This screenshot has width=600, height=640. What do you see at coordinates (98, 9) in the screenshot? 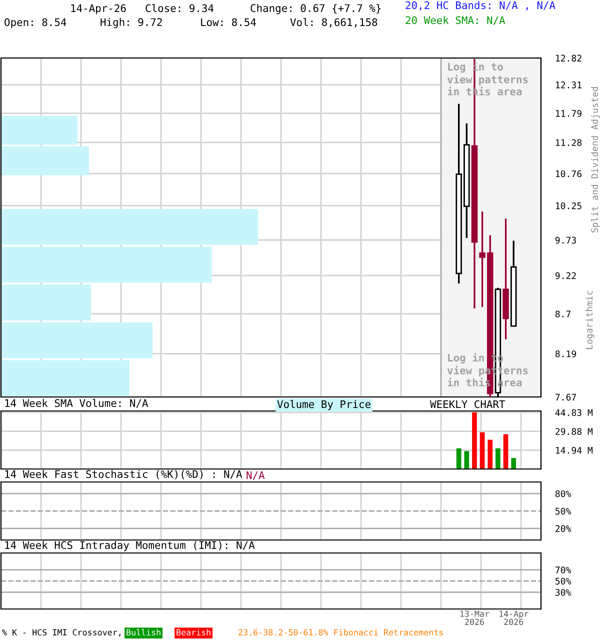
I see `text: 14-Apr-26` at bounding box center [98, 9].